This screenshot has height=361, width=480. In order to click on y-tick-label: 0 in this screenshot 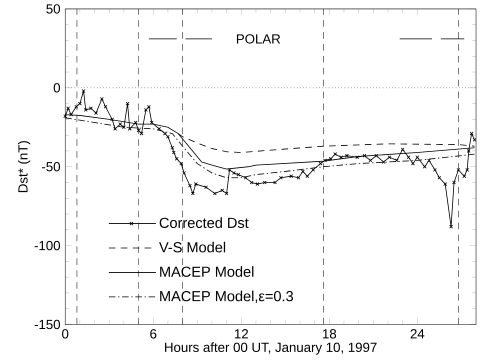, I will do `click(57, 87)`.